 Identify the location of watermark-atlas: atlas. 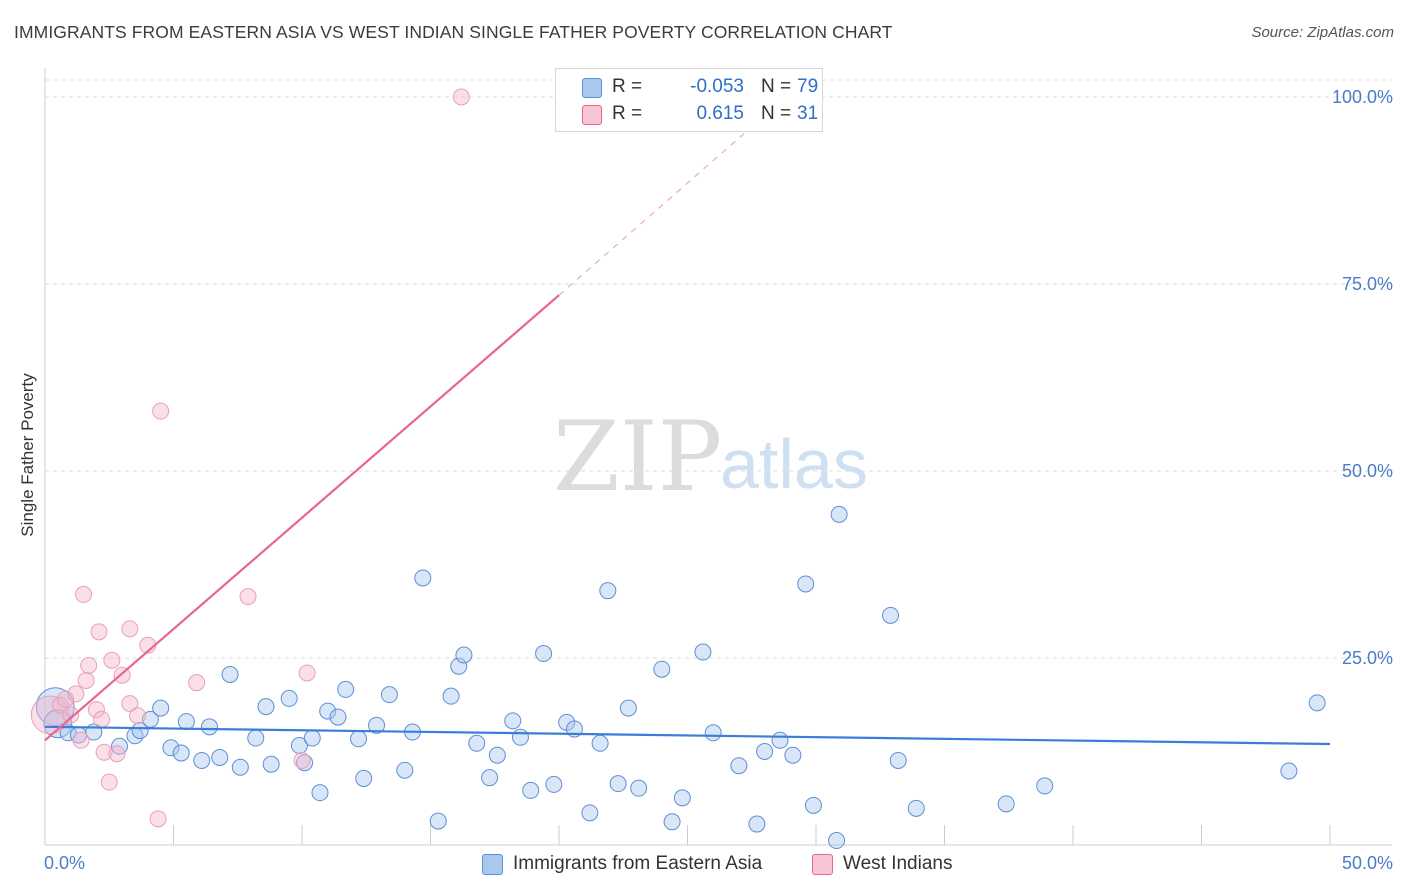
(794, 464).